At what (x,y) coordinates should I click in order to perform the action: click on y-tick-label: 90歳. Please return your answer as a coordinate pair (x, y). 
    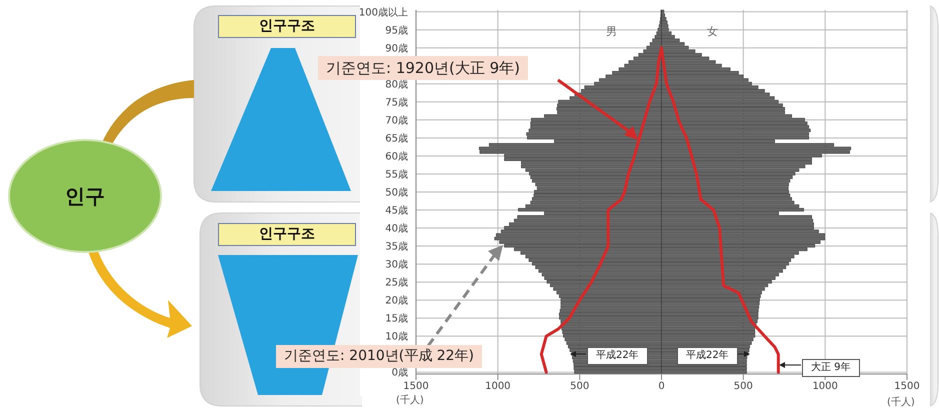
    Looking at the image, I should click on (396, 48).